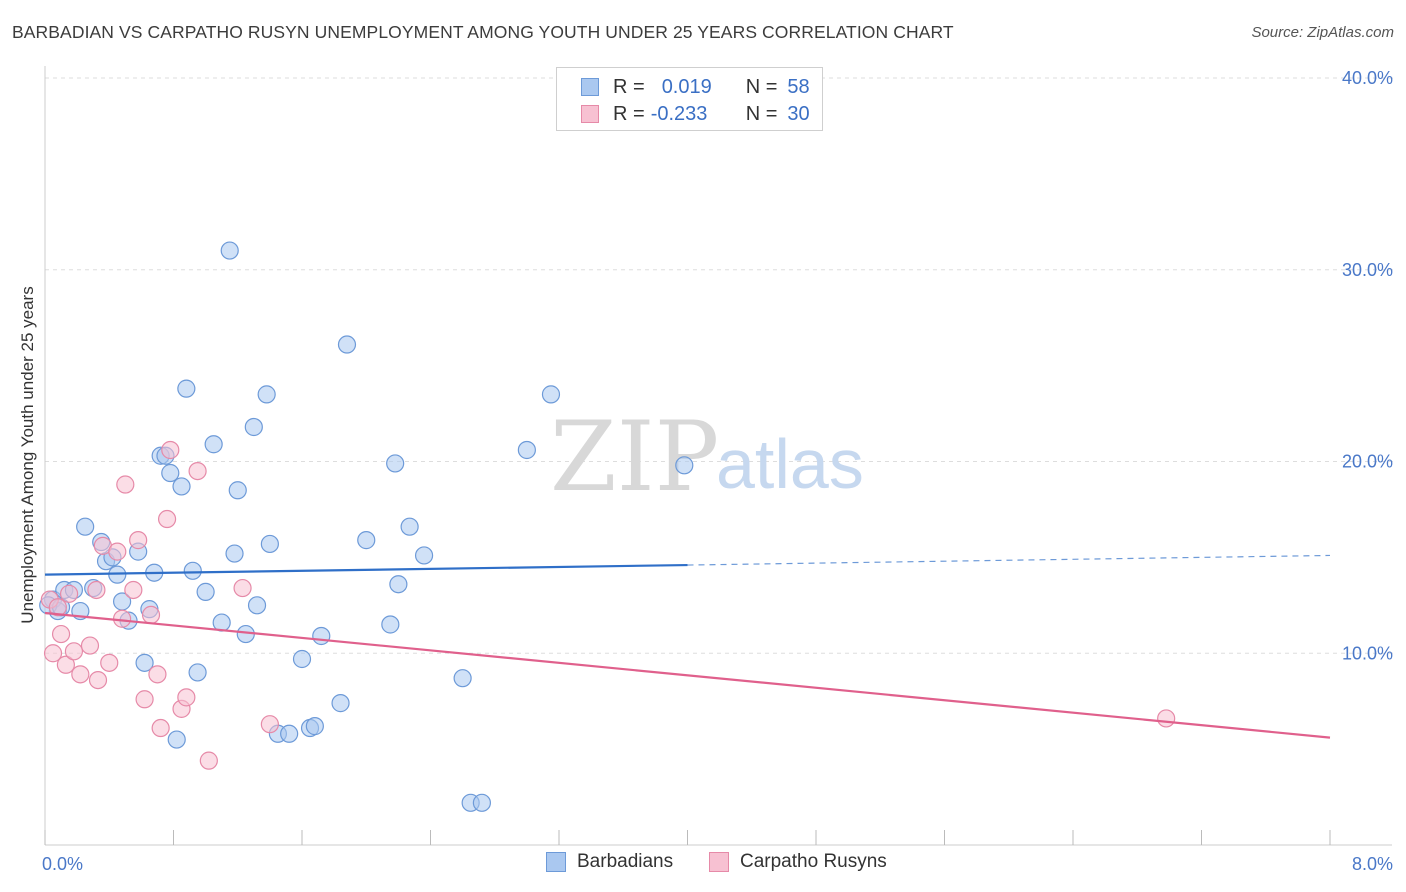 The height and width of the screenshot is (892, 1406). Describe the element at coordinates (798, 113) in the screenshot. I see `legend-n-value: 30` at that location.